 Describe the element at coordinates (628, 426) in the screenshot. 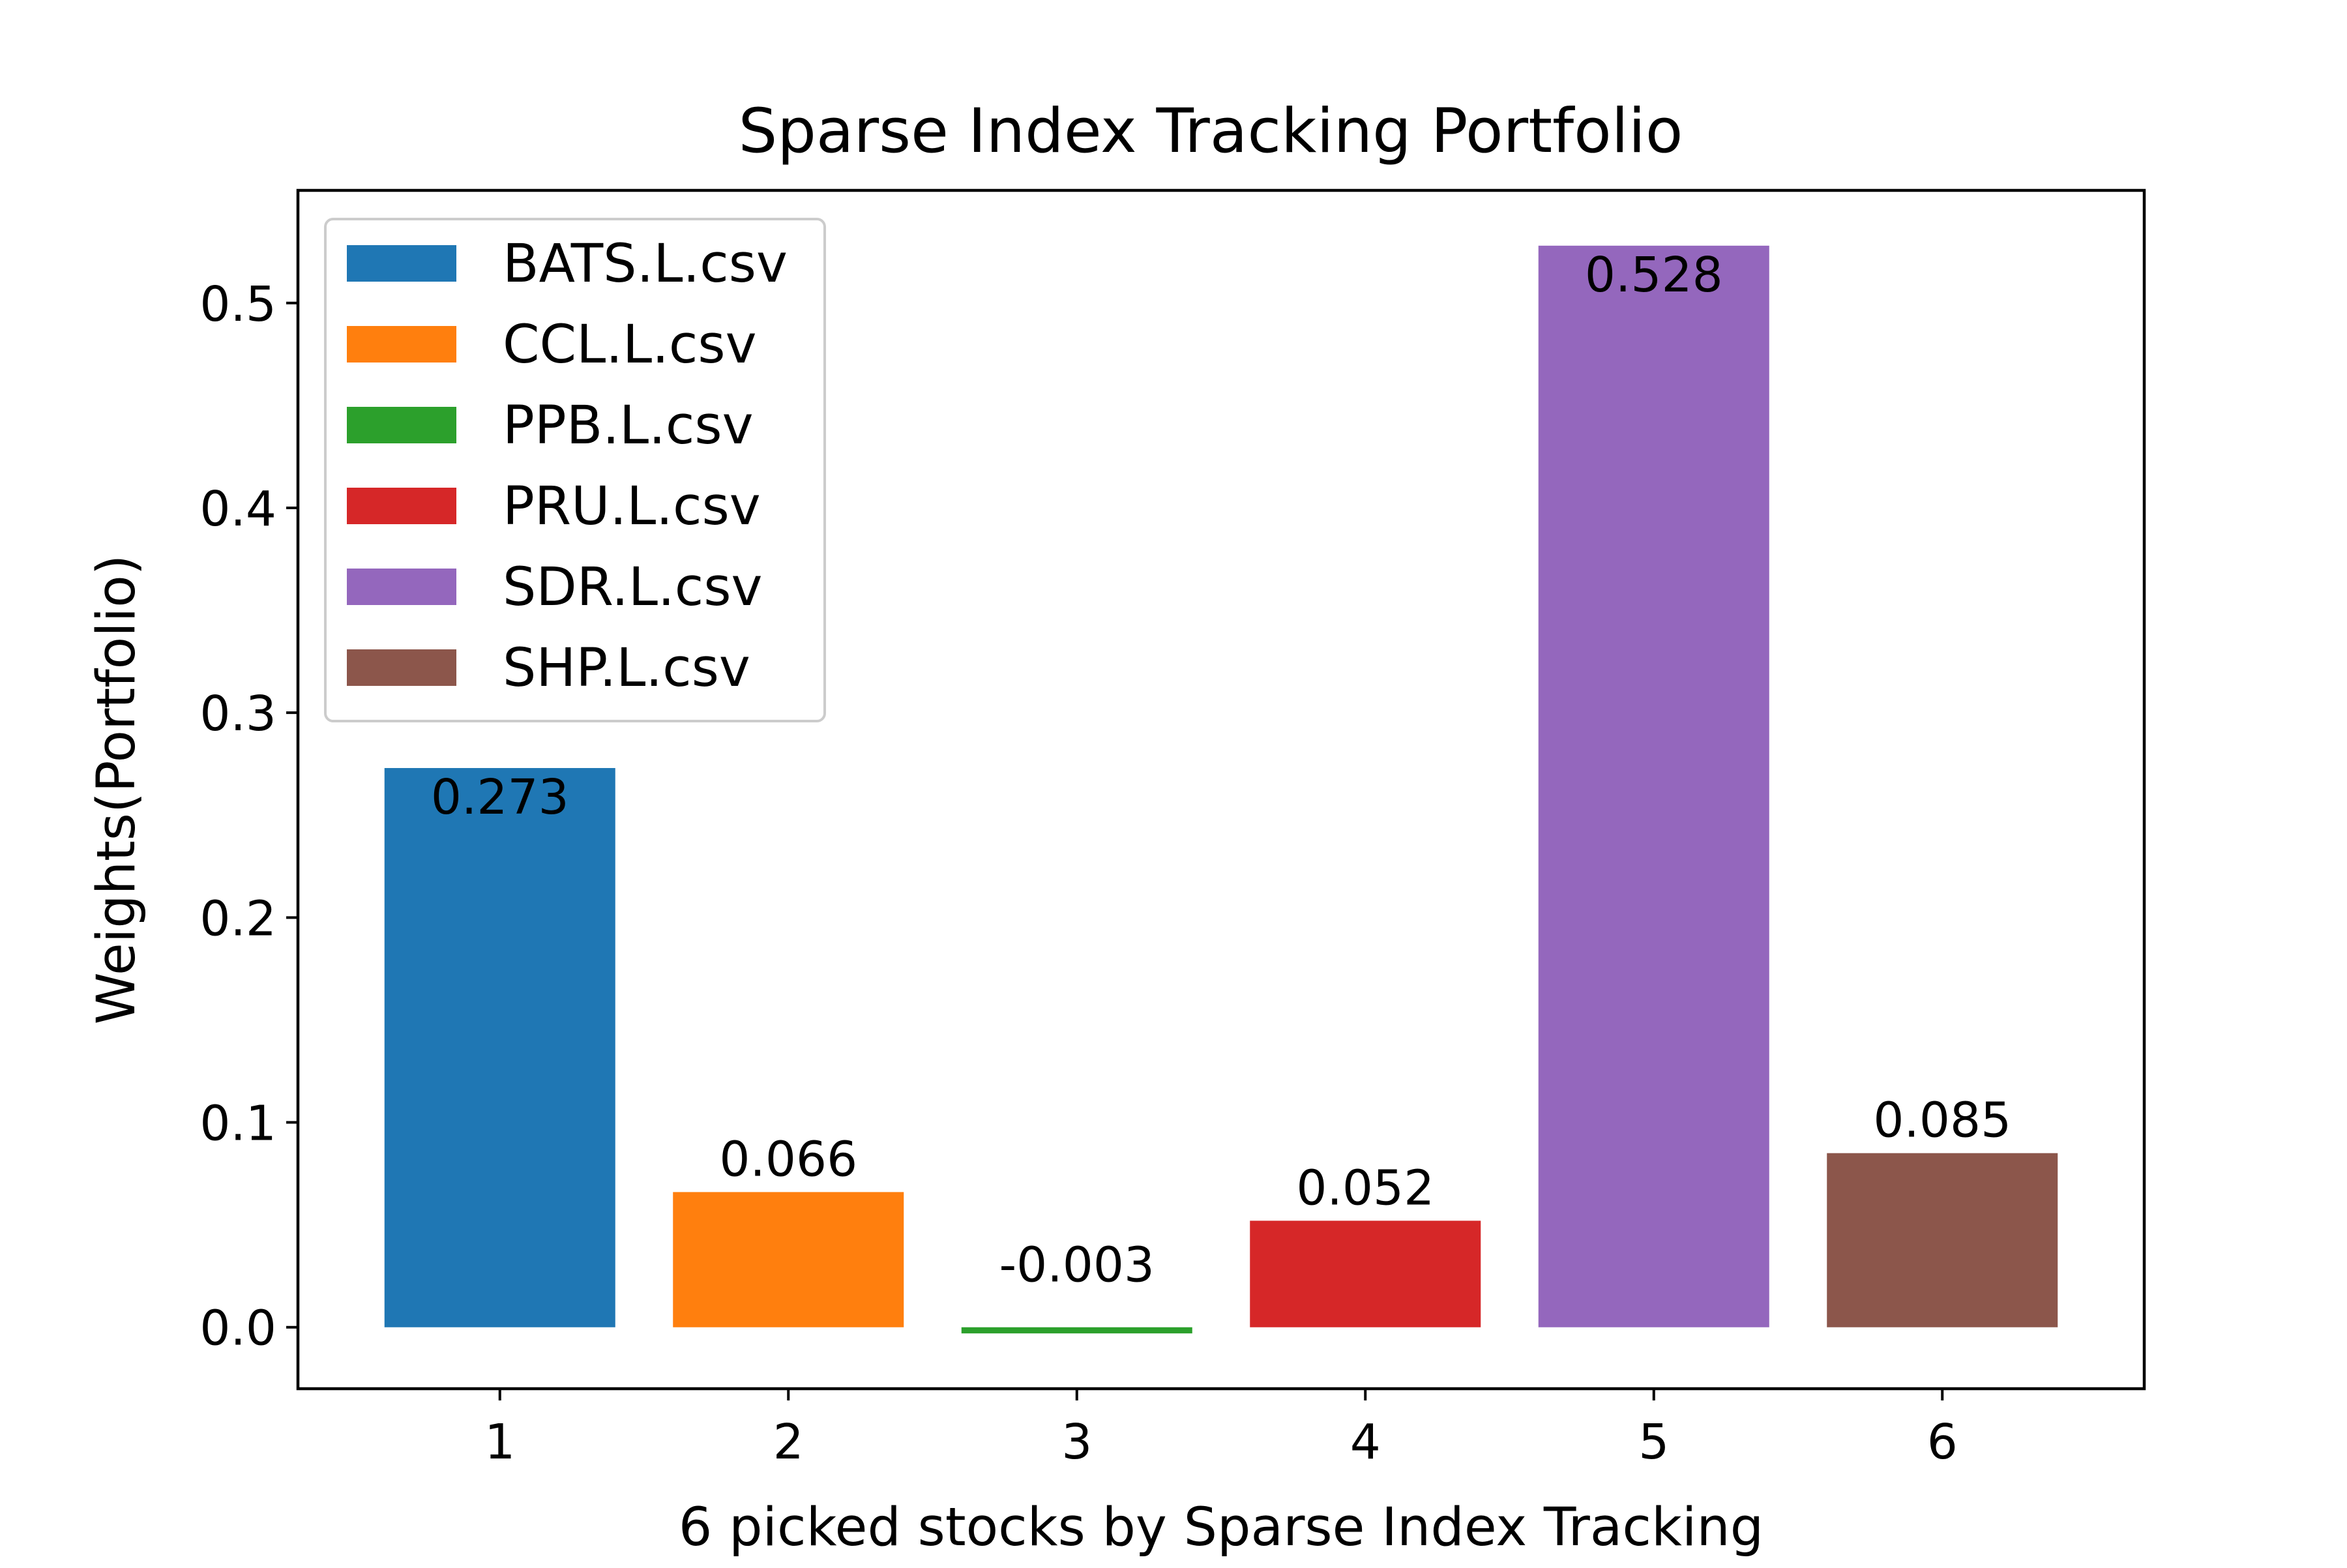

I see `legend-label-3: PPB.L.csv` at that location.